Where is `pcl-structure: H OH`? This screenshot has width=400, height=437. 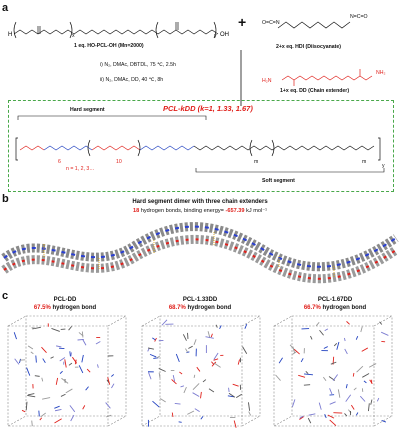
pcl-structure: H OH is located at coordinates (118, 30).